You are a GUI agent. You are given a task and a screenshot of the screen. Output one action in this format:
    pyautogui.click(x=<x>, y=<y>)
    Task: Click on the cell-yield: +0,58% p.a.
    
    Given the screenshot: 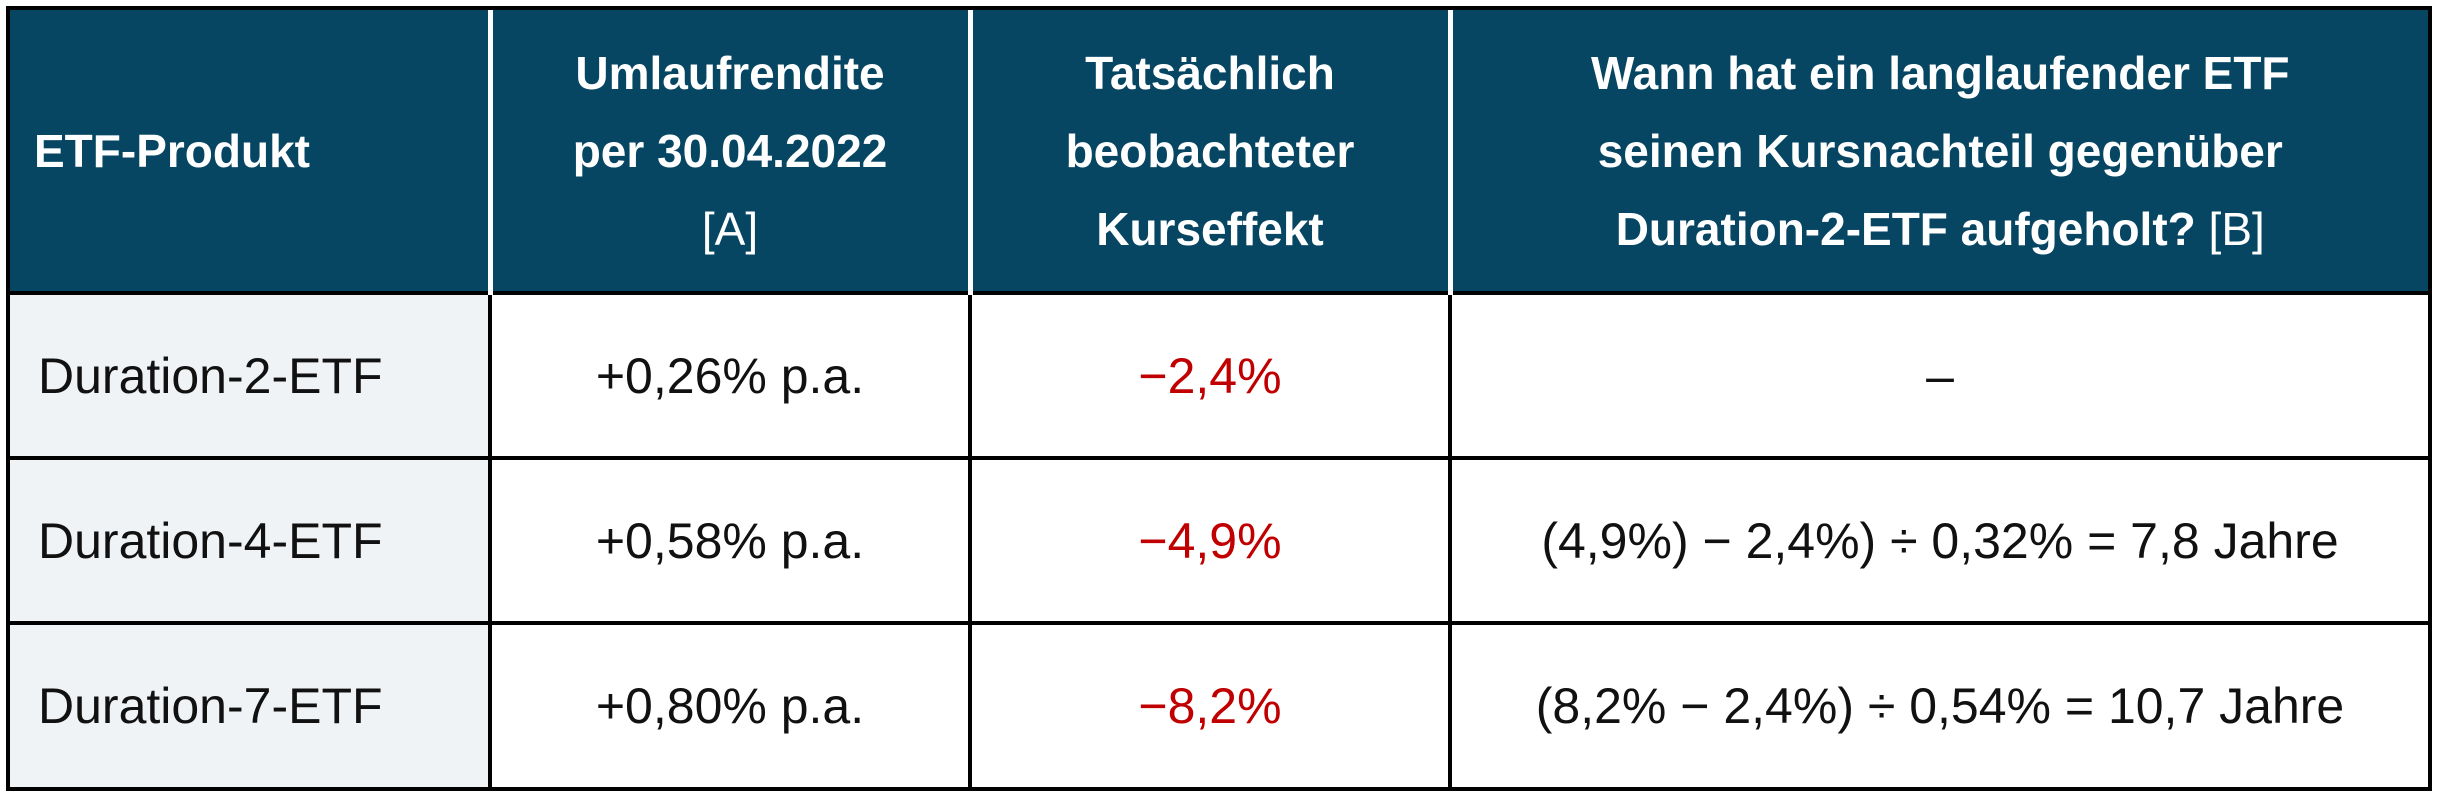 What is the action you would take?
    pyautogui.click(x=729, y=539)
    